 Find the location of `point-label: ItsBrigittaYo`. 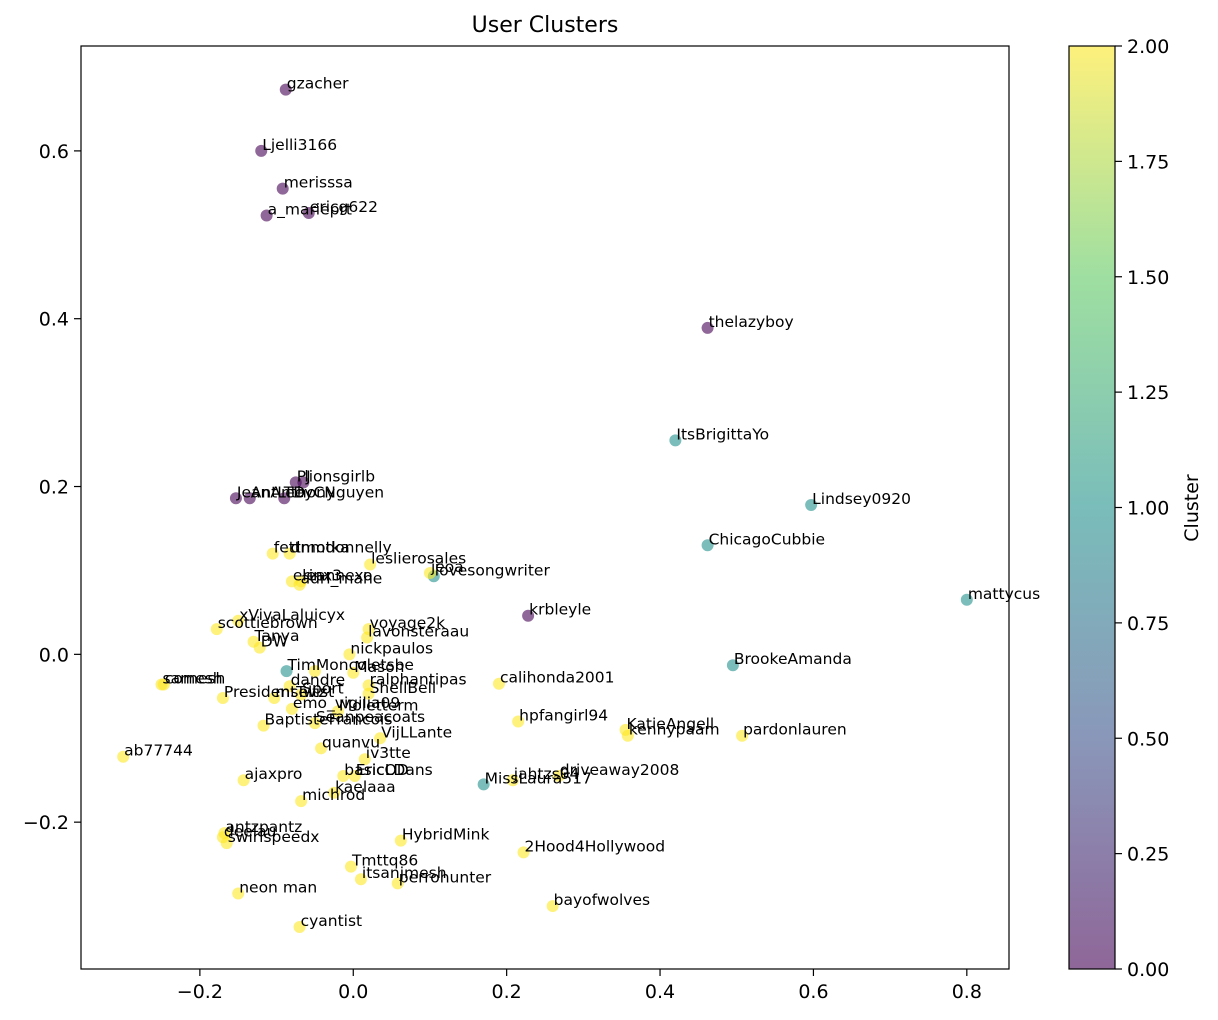

point-label: ItsBrigittaYo is located at coordinates (722, 434).